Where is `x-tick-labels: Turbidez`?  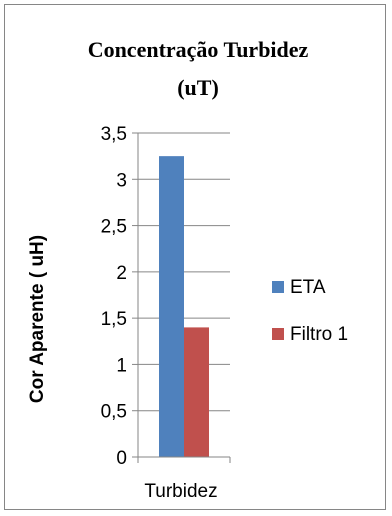
x-tick-labels: Turbidez is located at coordinates (180, 491).